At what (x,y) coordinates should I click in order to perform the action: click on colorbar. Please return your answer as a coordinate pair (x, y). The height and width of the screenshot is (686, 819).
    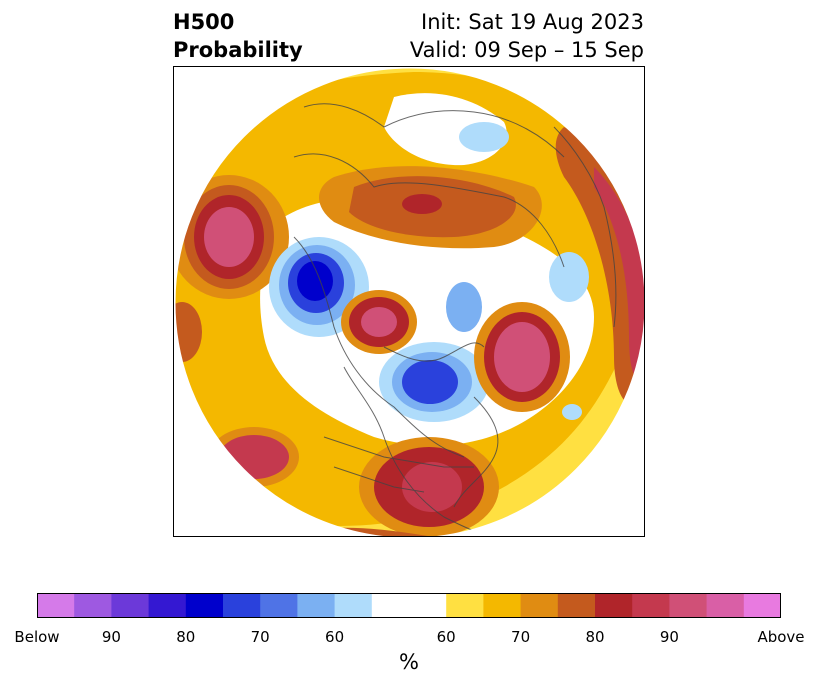
    Looking at the image, I should click on (409, 605).